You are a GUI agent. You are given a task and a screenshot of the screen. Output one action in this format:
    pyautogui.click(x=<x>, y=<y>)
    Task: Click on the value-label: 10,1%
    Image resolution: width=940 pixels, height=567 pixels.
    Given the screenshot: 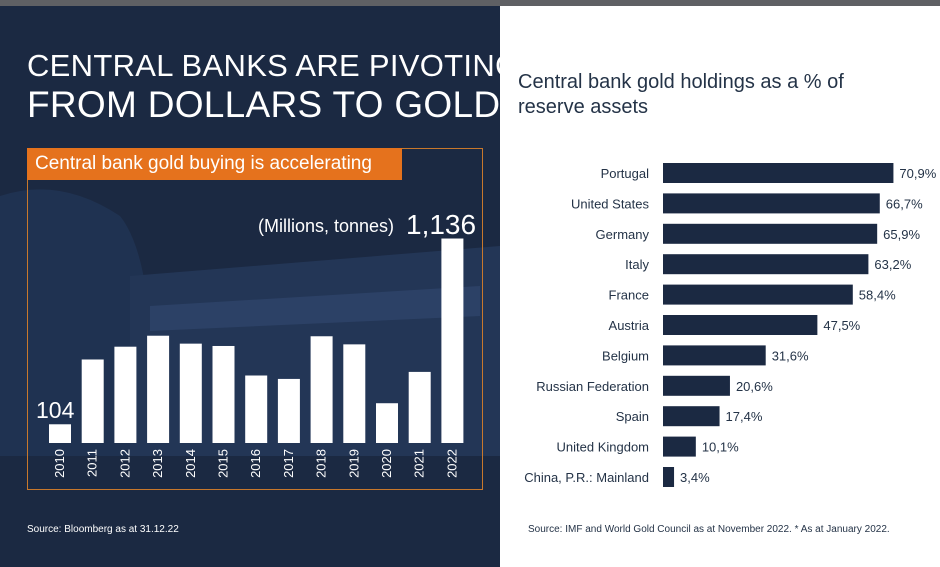 What is the action you would take?
    pyautogui.click(x=720, y=447)
    